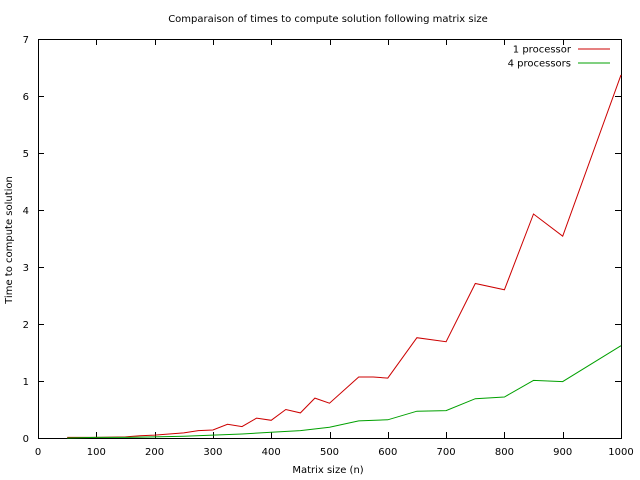 The height and width of the screenshot is (480, 640). I want to click on y-tick-label: 2, so click(26, 325).